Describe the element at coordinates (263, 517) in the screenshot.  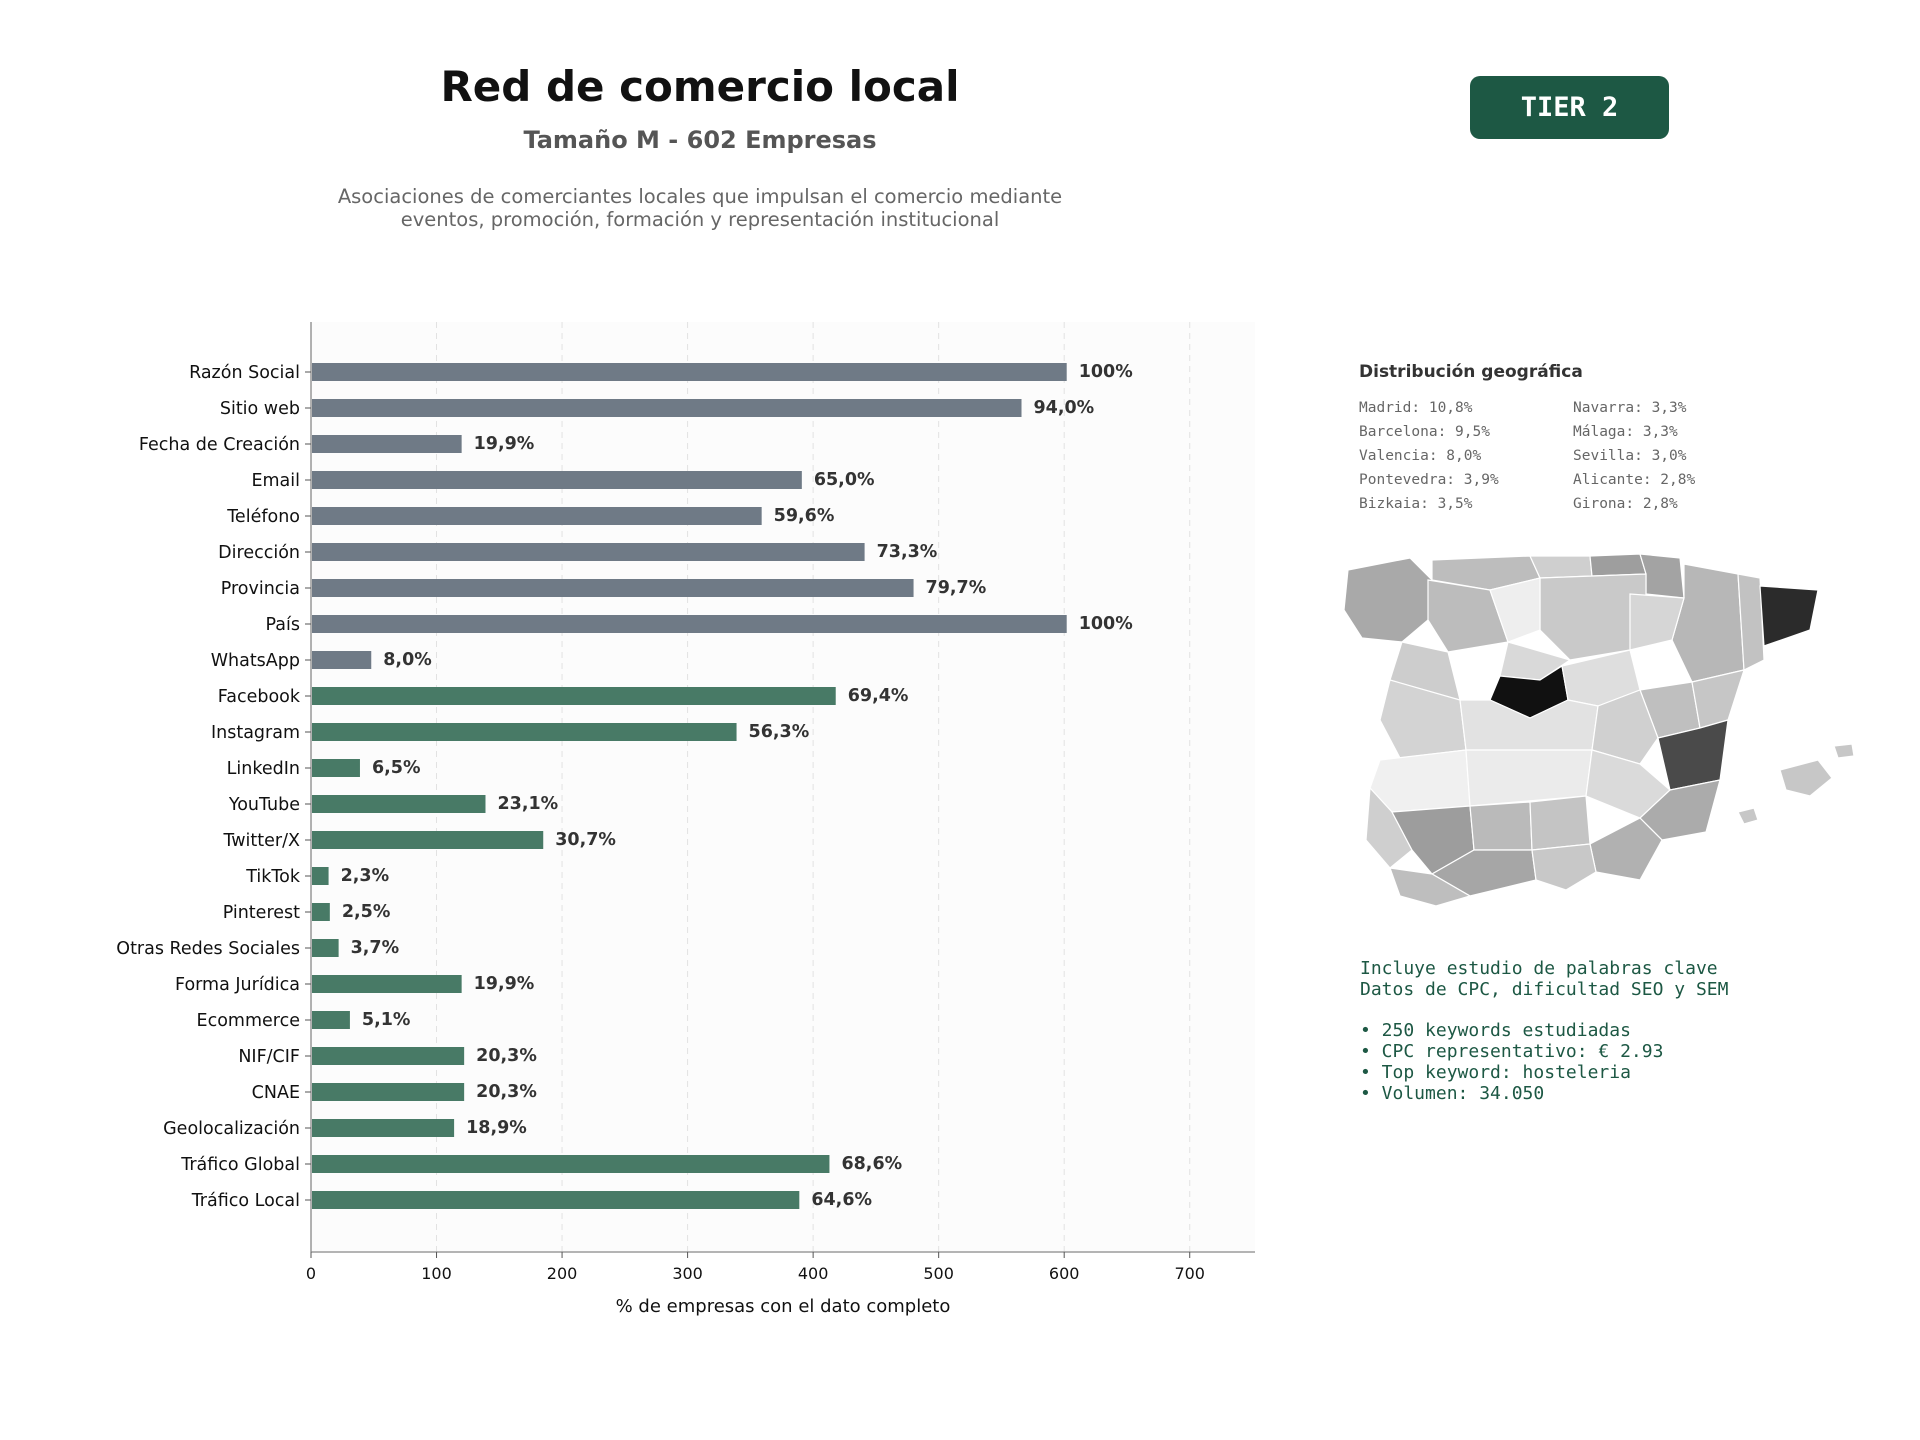
I see `y-tick-label: Teléfono` at that location.